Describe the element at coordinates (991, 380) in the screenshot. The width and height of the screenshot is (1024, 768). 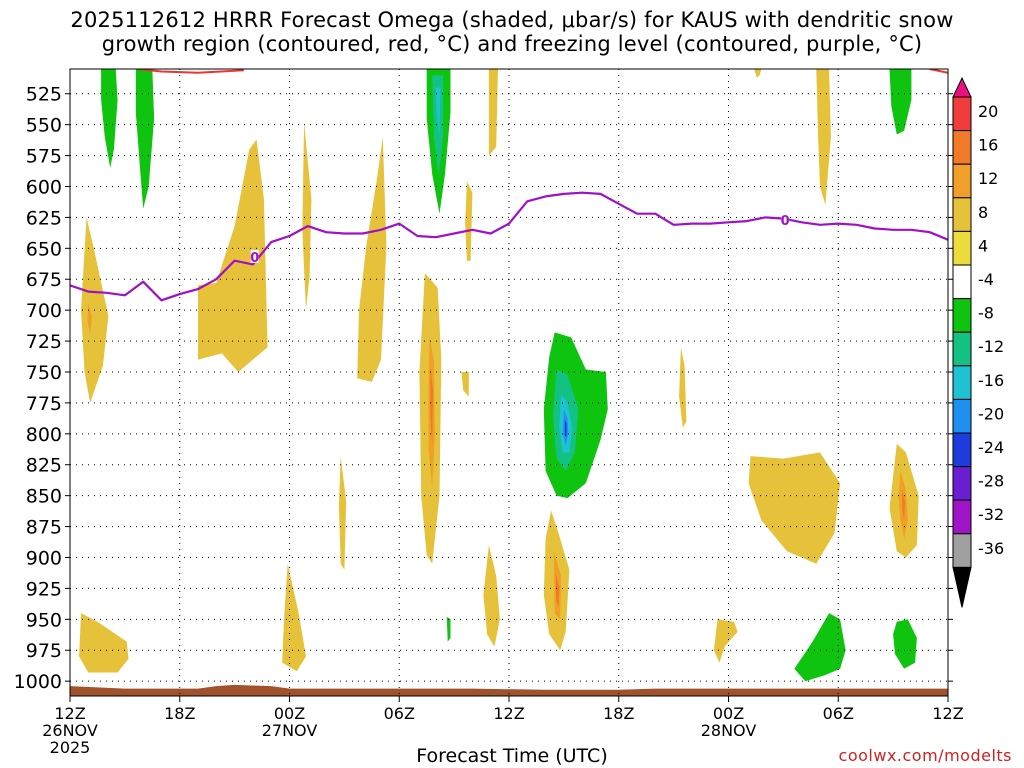
I see `colorbar-label: -16` at that location.